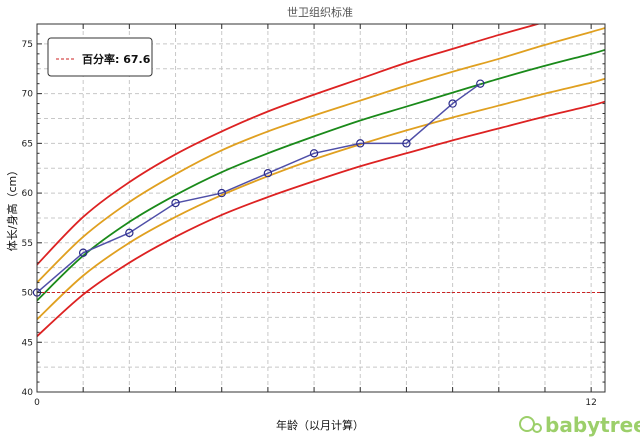 Image resolution: width=640 pixels, height=442 pixels. Describe the element at coordinates (27, 244) in the screenshot. I see `y-tick-label: 55` at that location.